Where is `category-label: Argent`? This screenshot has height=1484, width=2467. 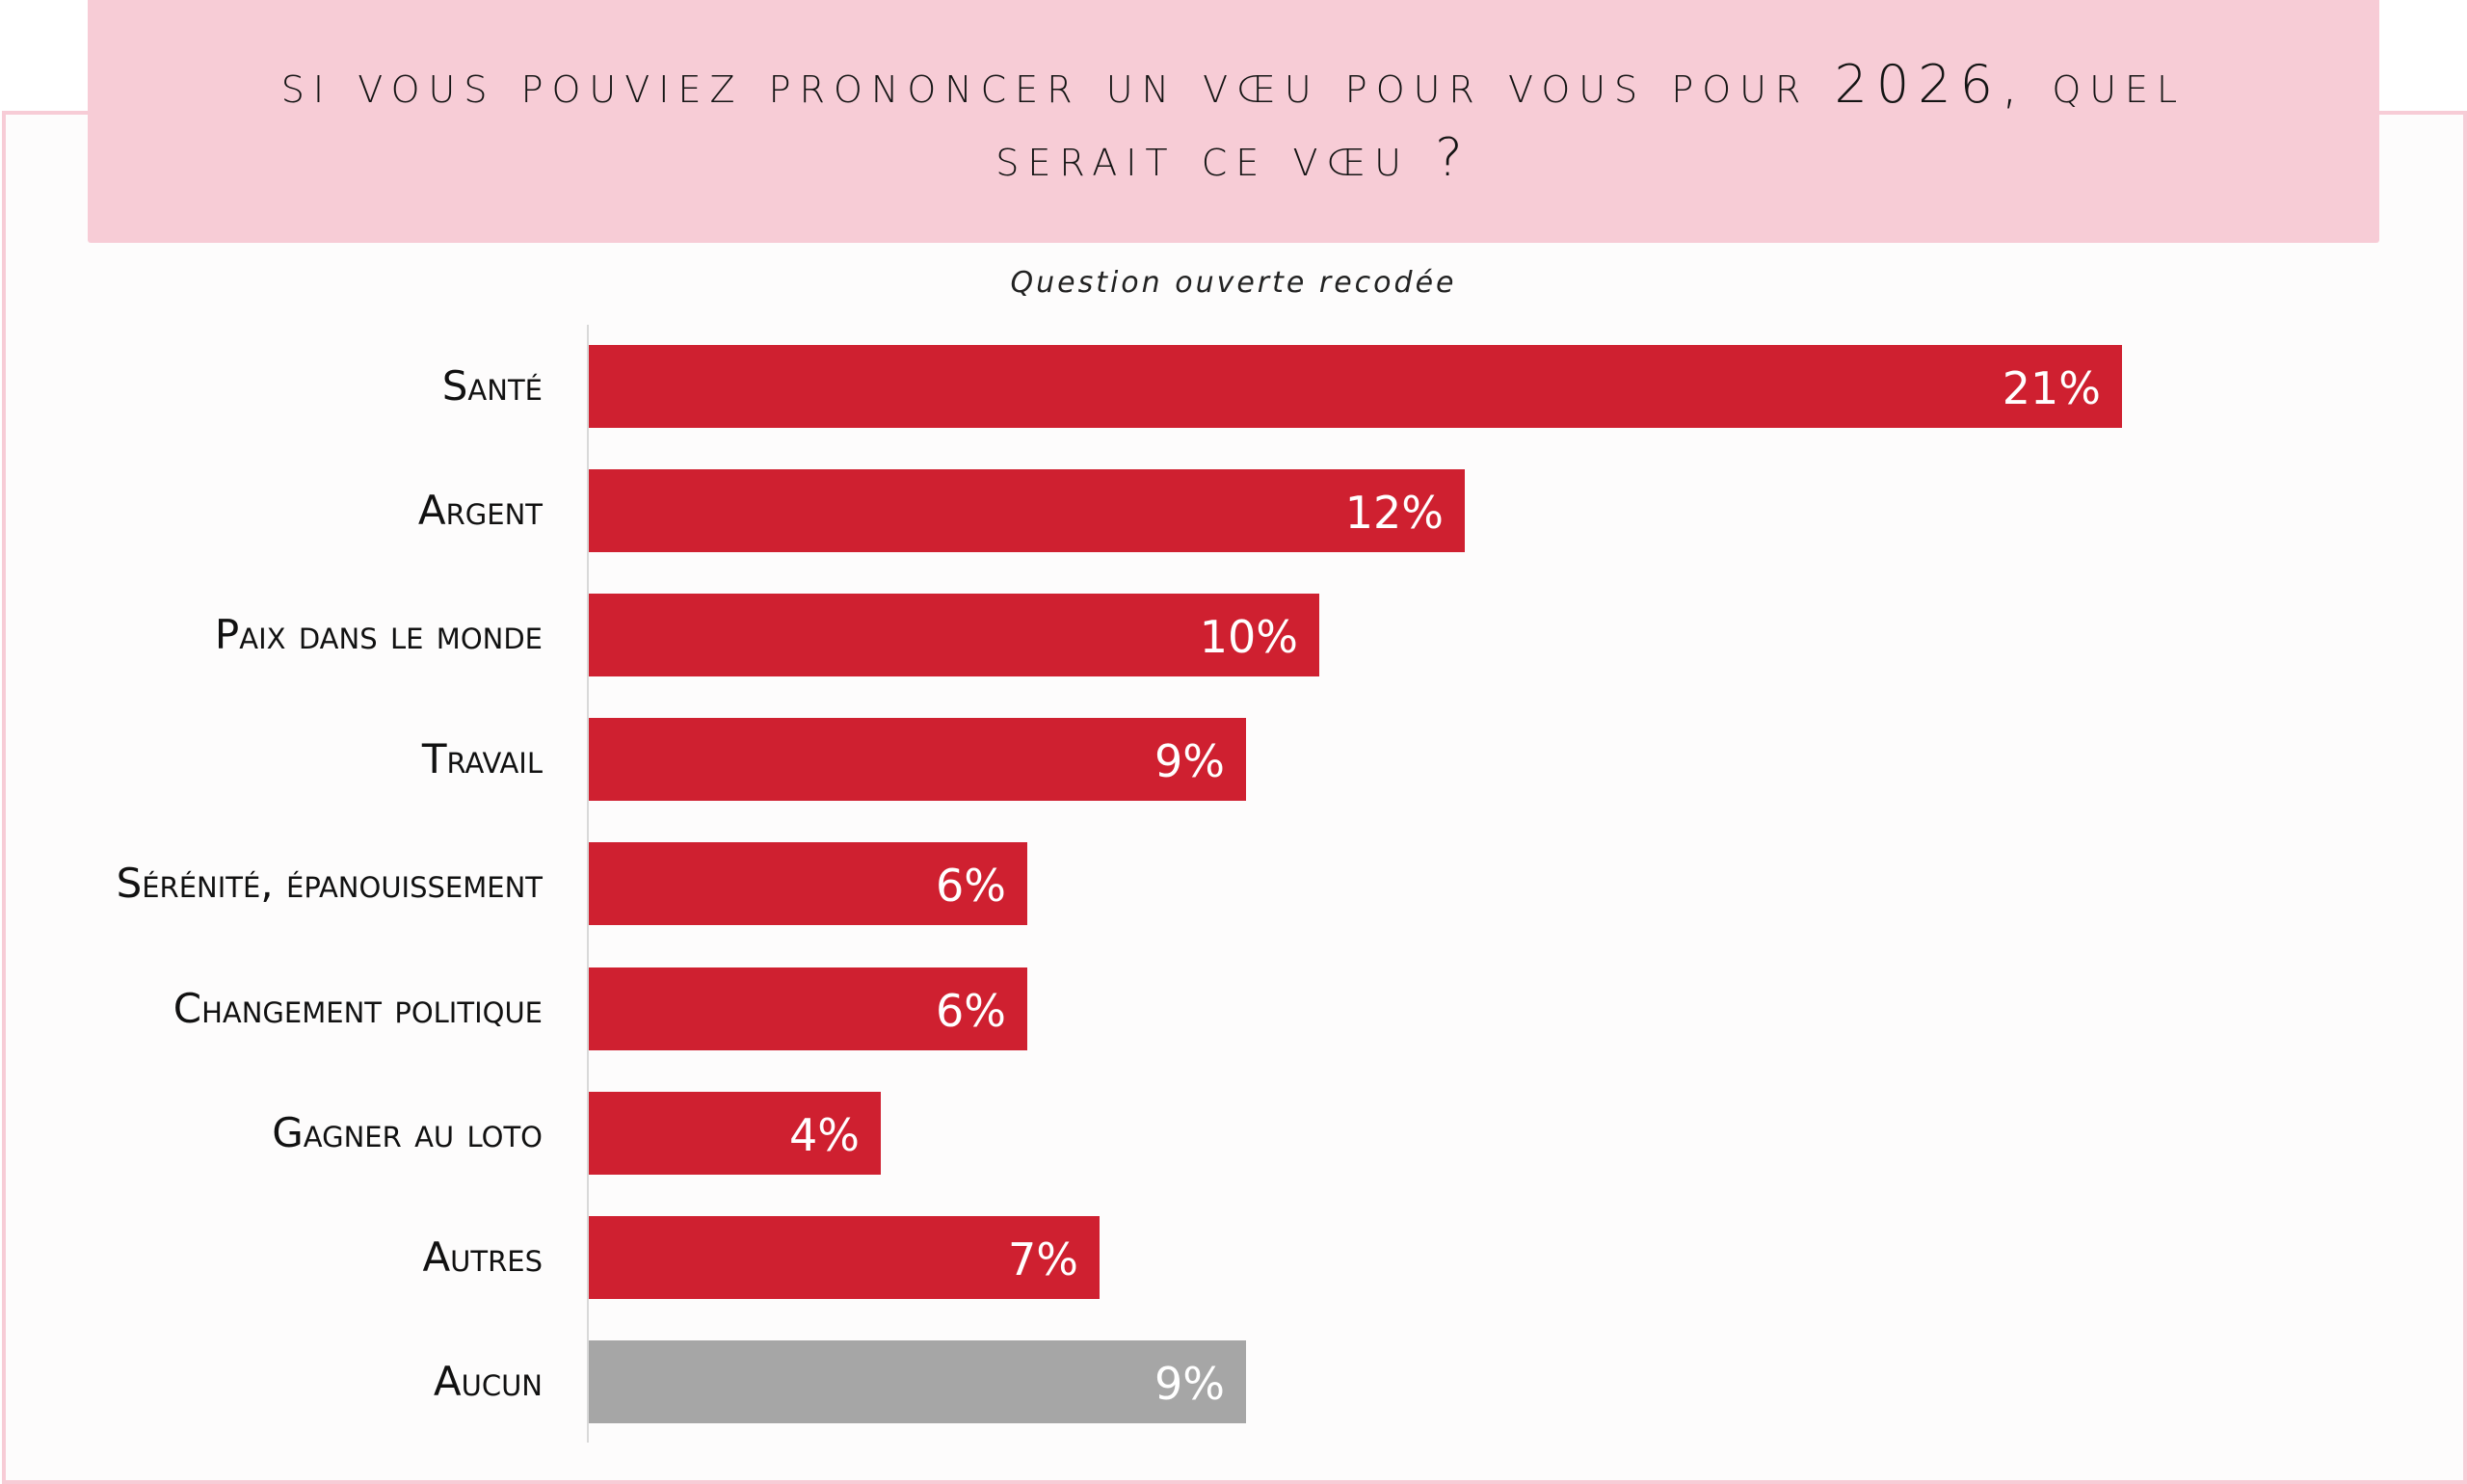
category-label: Argent is located at coordinates (480, 511).